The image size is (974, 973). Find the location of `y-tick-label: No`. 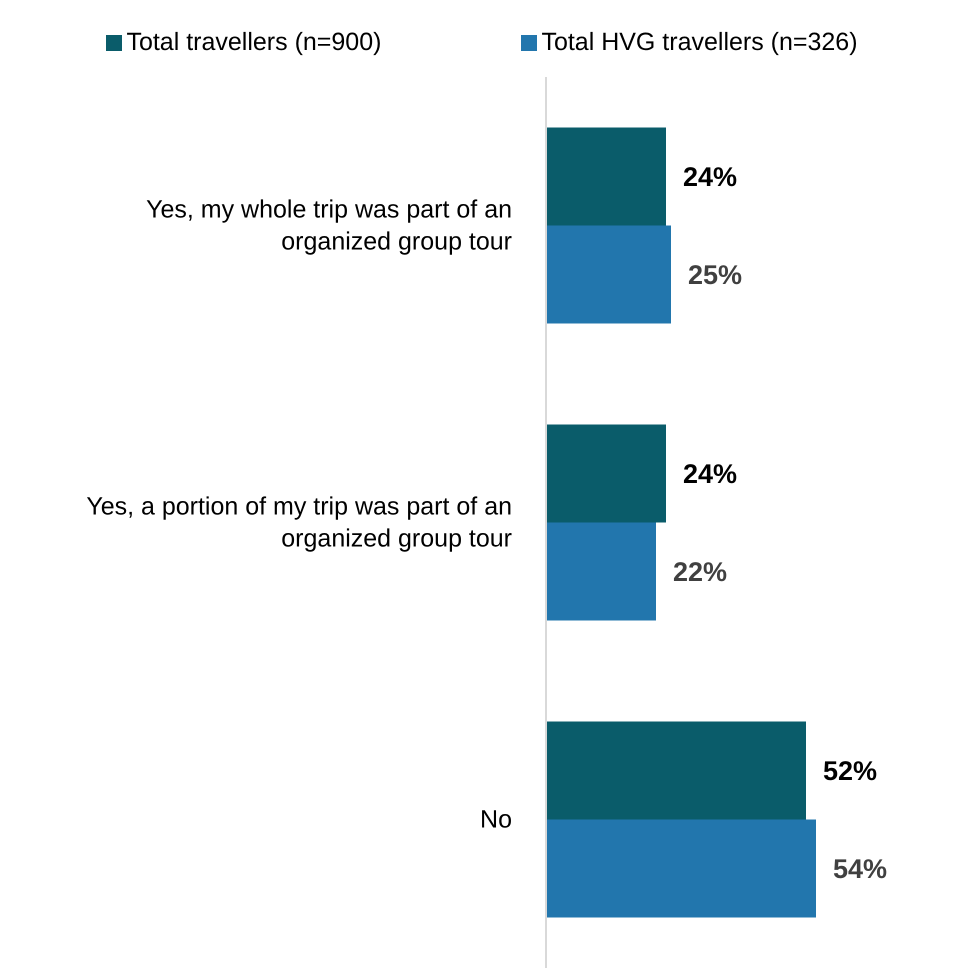

y-tick-label: No is located at coordinates (496, 820).